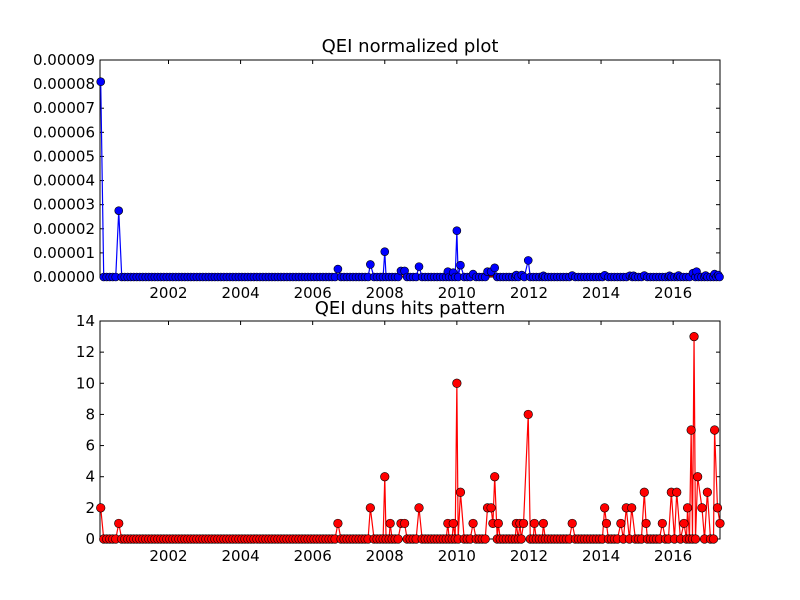 The height and width of the screenshot is (600, 800). I want to click on chart2-y-tick-label: 0, so click(90, 539).